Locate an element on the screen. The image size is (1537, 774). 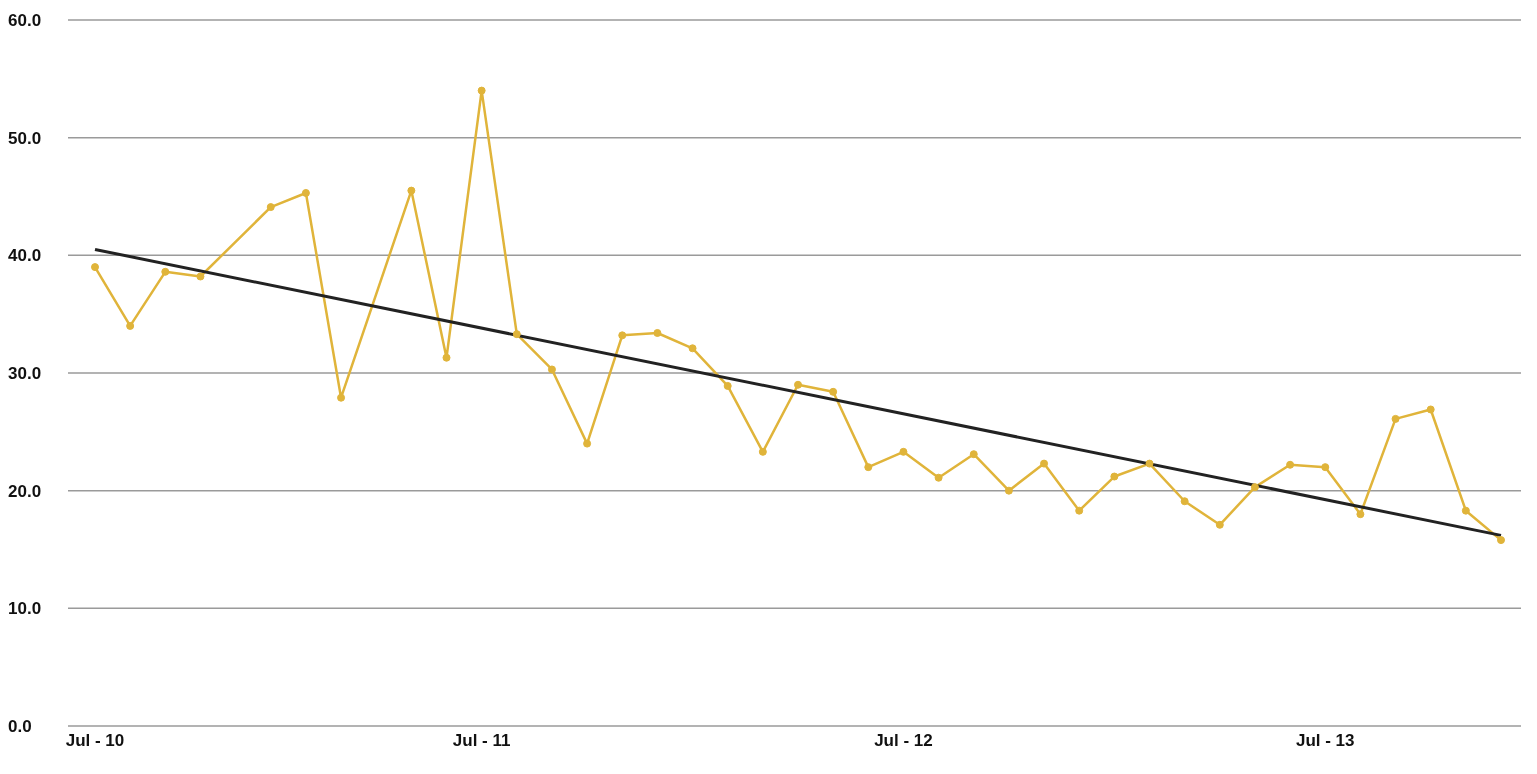
x-tick-label: Jul - 13 is located at coordinates (1325, 741).